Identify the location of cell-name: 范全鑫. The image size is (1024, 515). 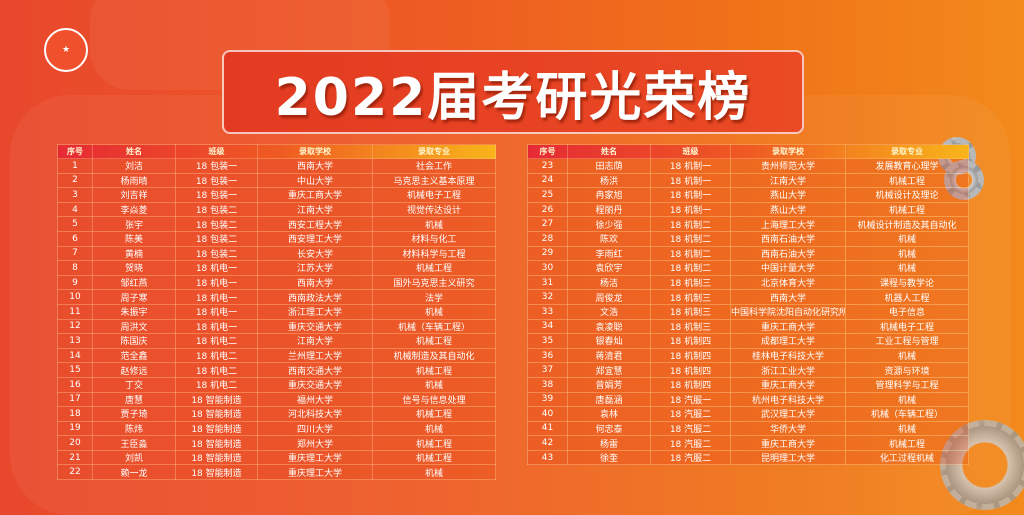
(134, 355).